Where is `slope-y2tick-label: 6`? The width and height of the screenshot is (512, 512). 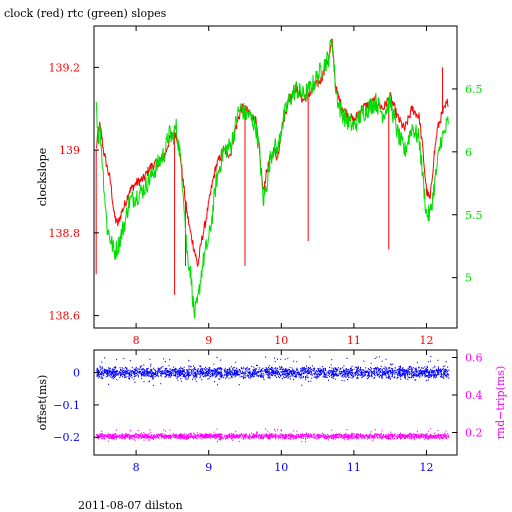
slope-y2tick-label: 6 is located at coordinates (468, 152).